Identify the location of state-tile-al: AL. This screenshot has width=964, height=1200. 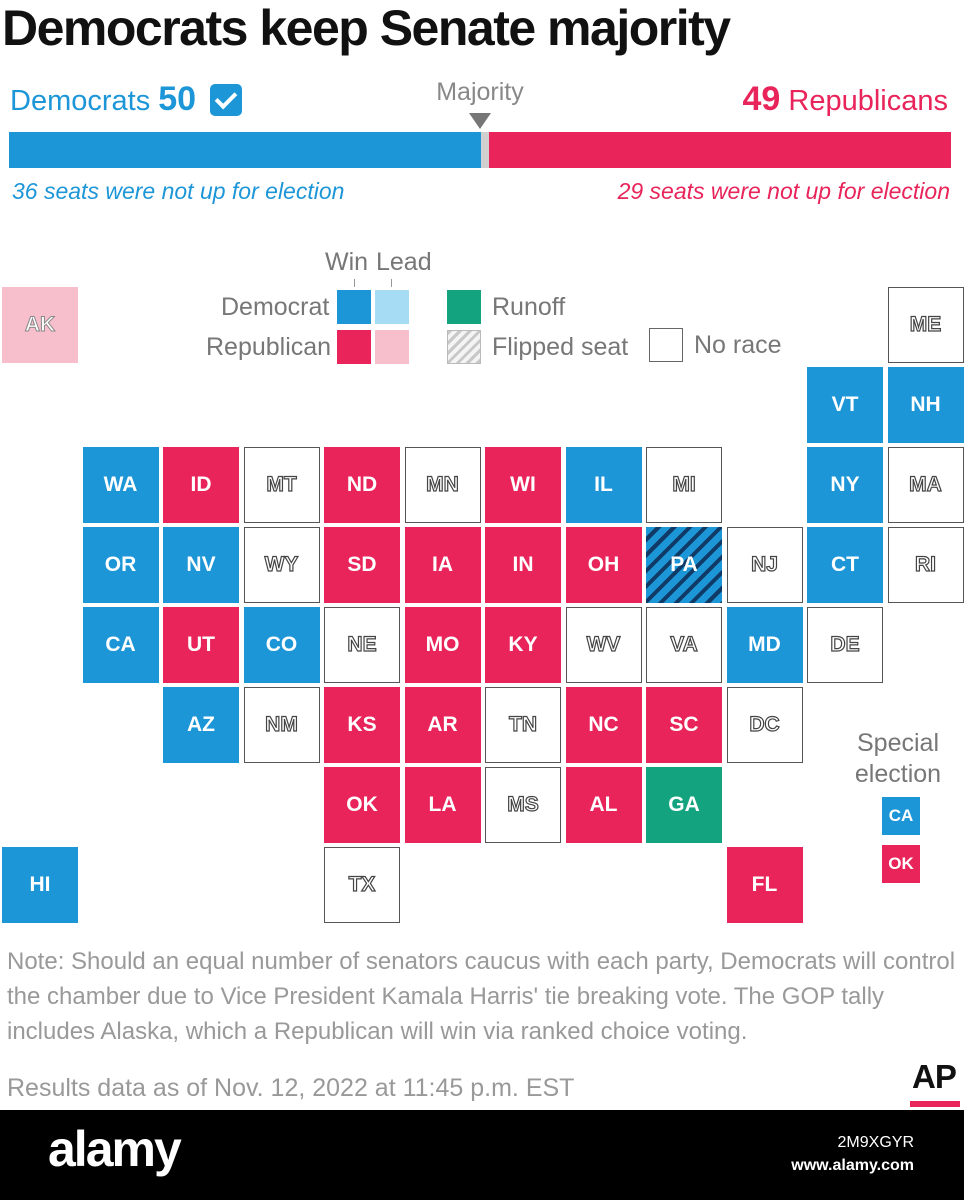
(603, 805).